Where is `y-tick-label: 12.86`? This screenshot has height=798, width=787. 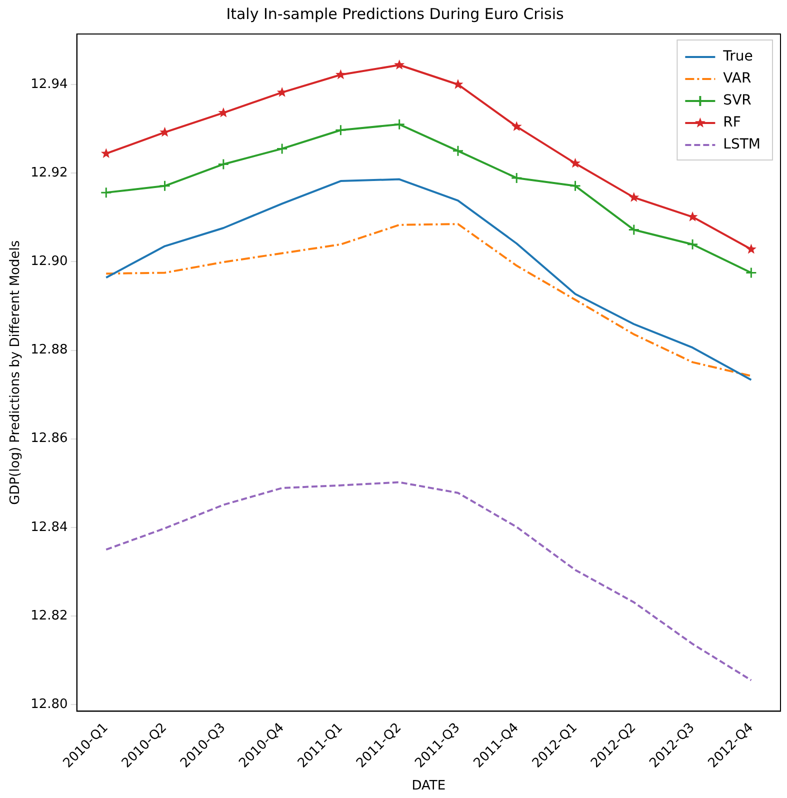 y-tick-label: 12.86 is located at coordinates (49, 438).